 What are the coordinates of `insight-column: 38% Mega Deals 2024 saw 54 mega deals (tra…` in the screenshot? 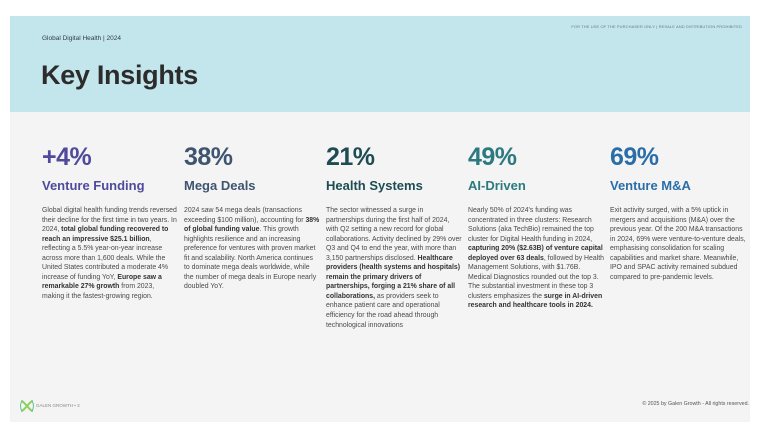 It's located at (252, 217).